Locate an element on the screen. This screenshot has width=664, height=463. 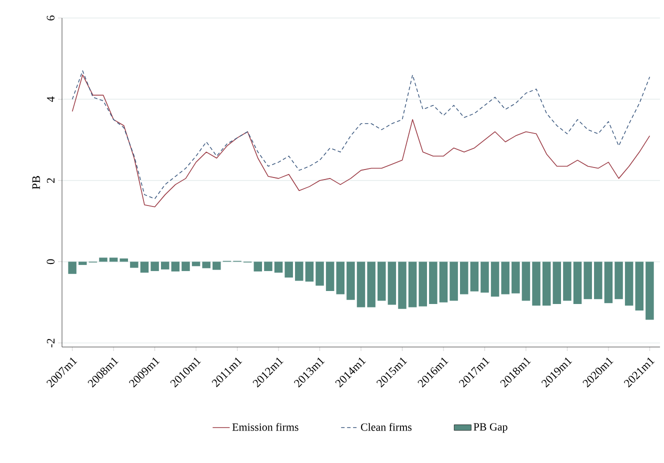
y-tick-label: 4 is located at coordinates (50, 99).